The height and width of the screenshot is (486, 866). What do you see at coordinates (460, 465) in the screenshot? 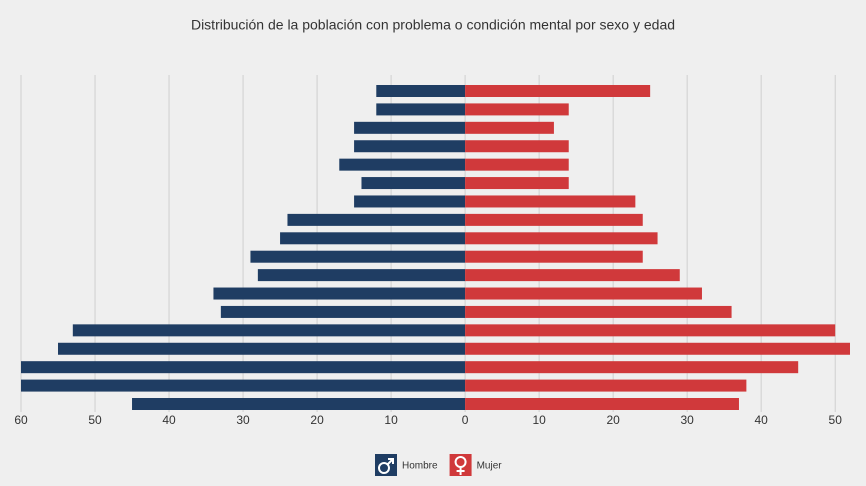
I see `legend-swatch` at bounding box center [460, 465].